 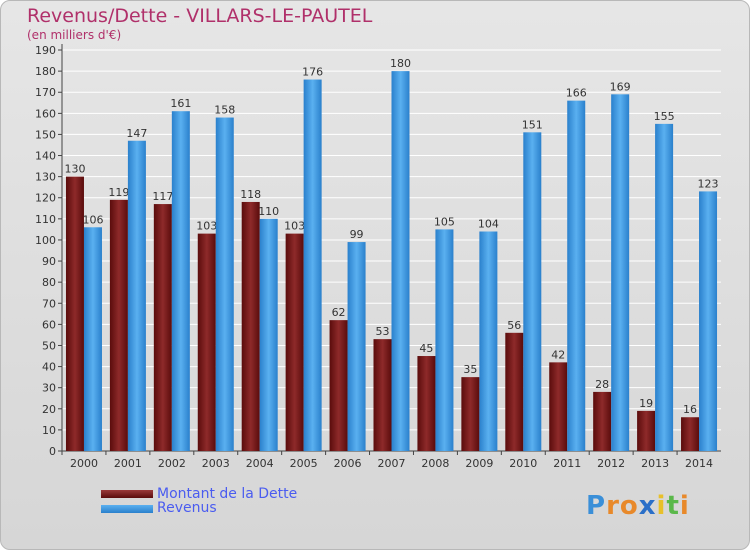 I want to click on x-tick-label: 2009, so click(x=479, y=463).